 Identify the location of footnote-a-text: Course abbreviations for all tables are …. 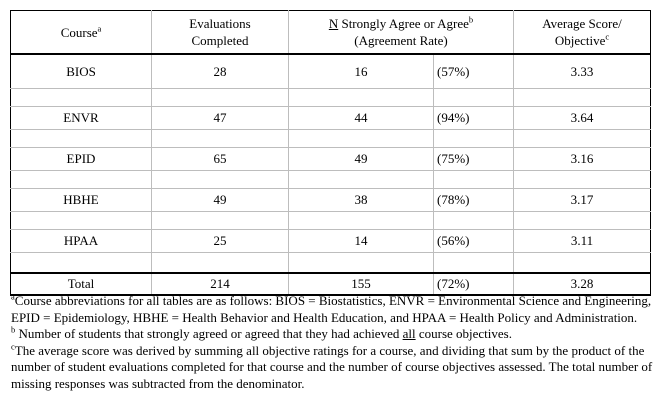
(331, 309).